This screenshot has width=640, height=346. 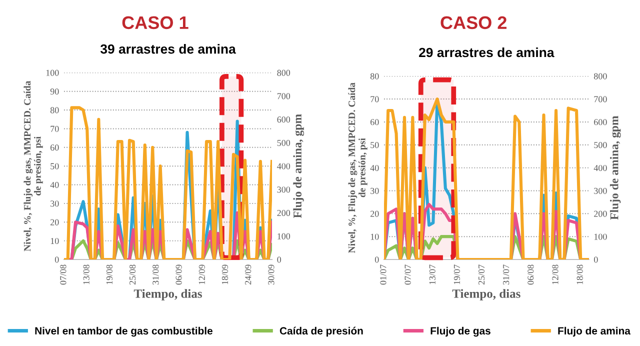 What do you see at coordinates (531, 274) in the screenshot?
I see `x-tick-label: 06/08` at bounding box center [531, 274].